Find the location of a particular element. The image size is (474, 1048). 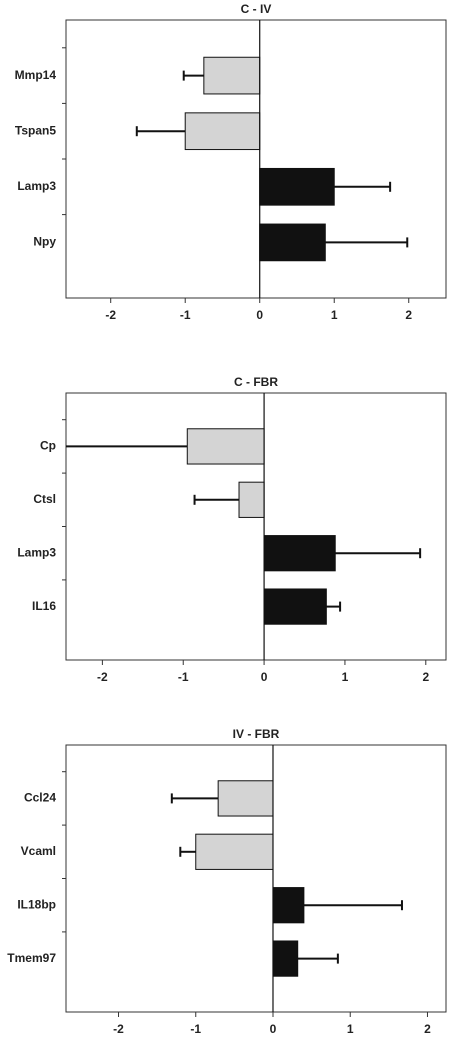

y-tick-label: Ctsl is located at coordinates (44, 499).